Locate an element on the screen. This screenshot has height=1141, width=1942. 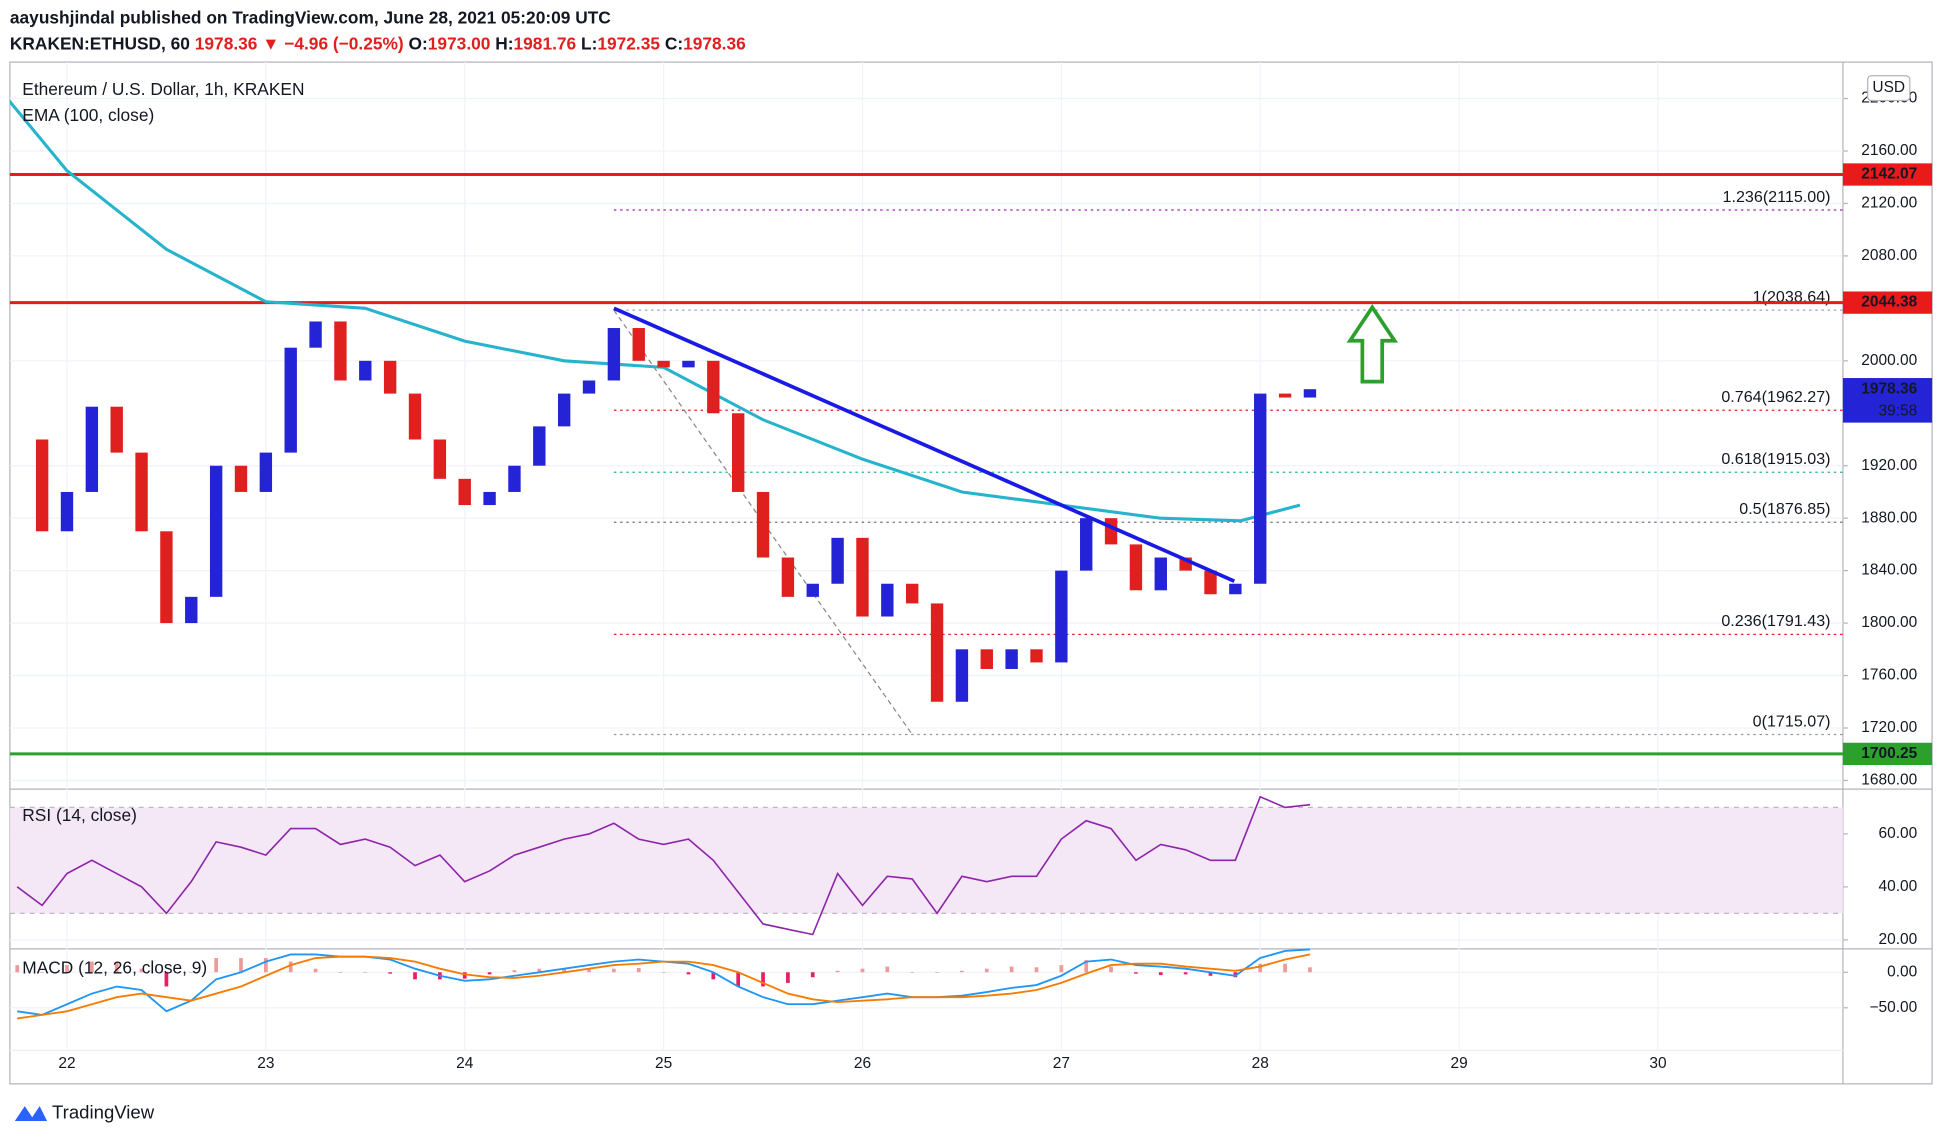
fib-label: 0.5(1876.85) is located at coordinates (1784, 509).